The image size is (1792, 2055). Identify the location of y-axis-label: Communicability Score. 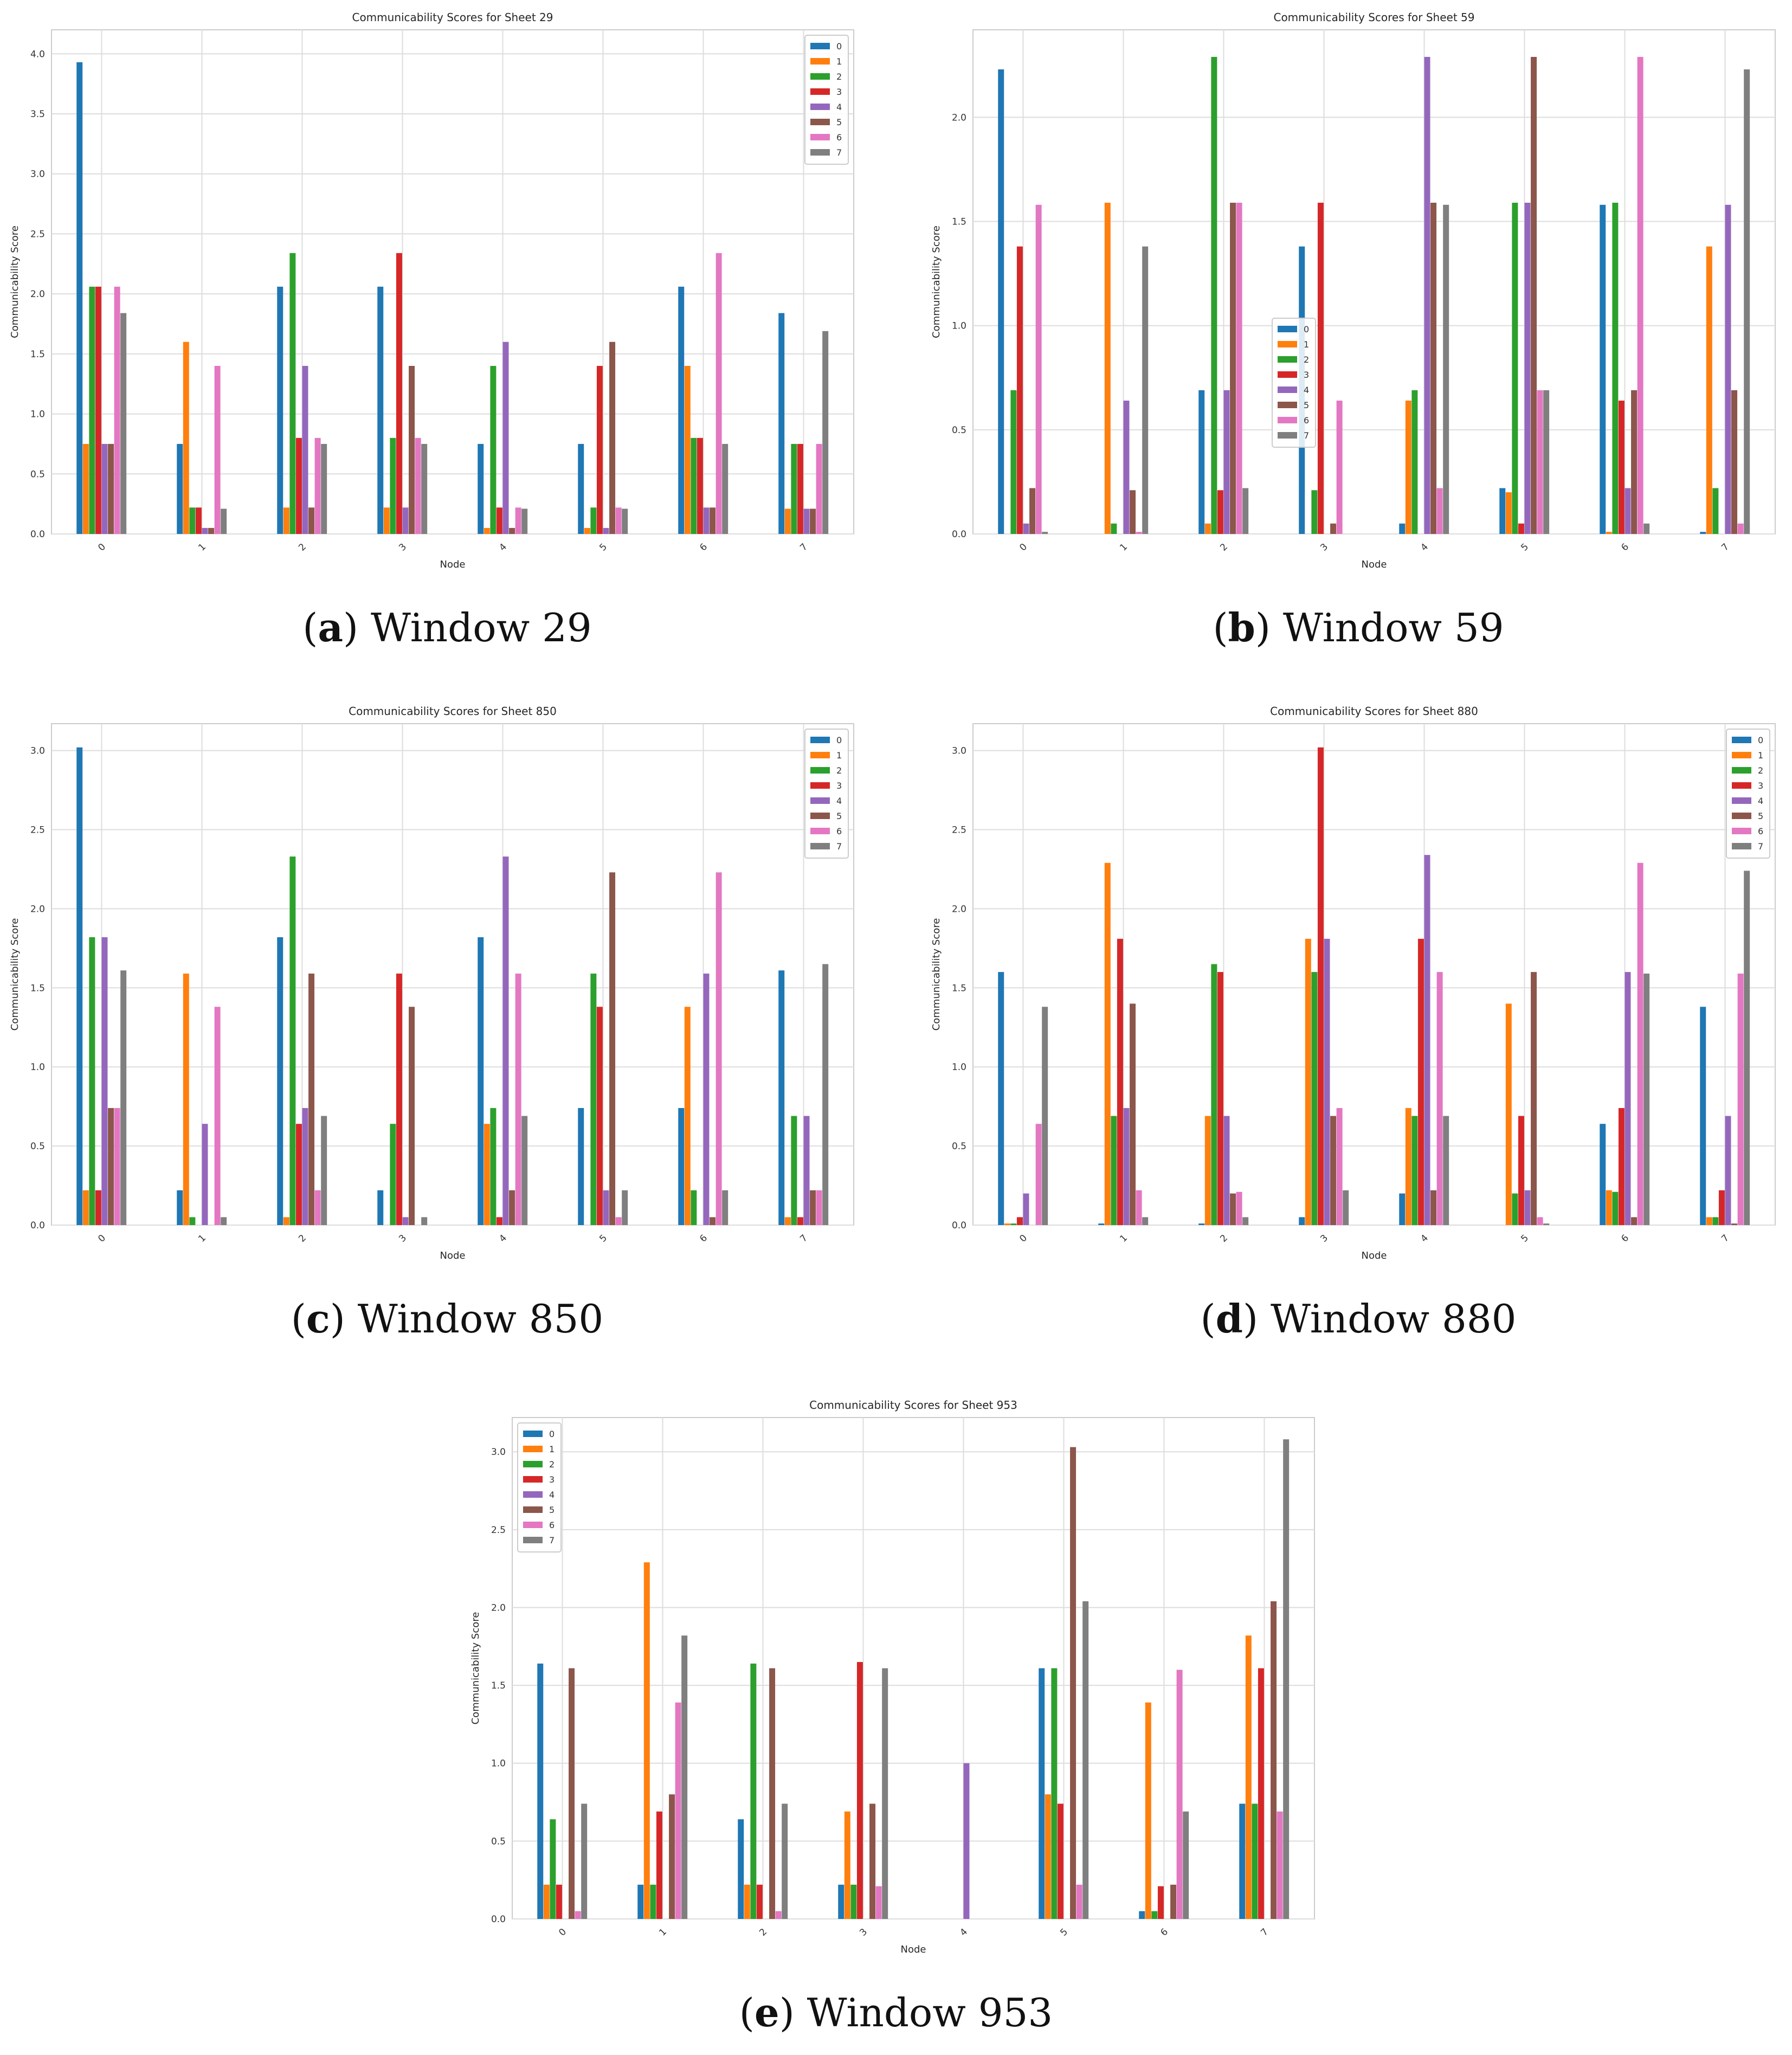
(475, 1668).